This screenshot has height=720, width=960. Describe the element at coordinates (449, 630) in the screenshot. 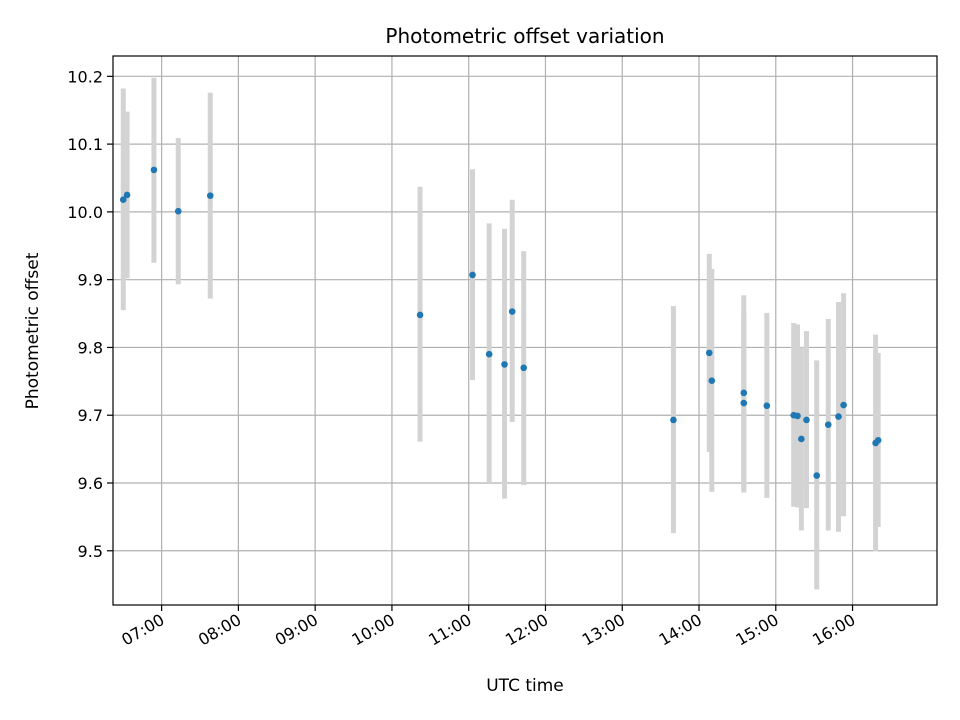

I see `x-tick-label-4: 11:00` at that location.